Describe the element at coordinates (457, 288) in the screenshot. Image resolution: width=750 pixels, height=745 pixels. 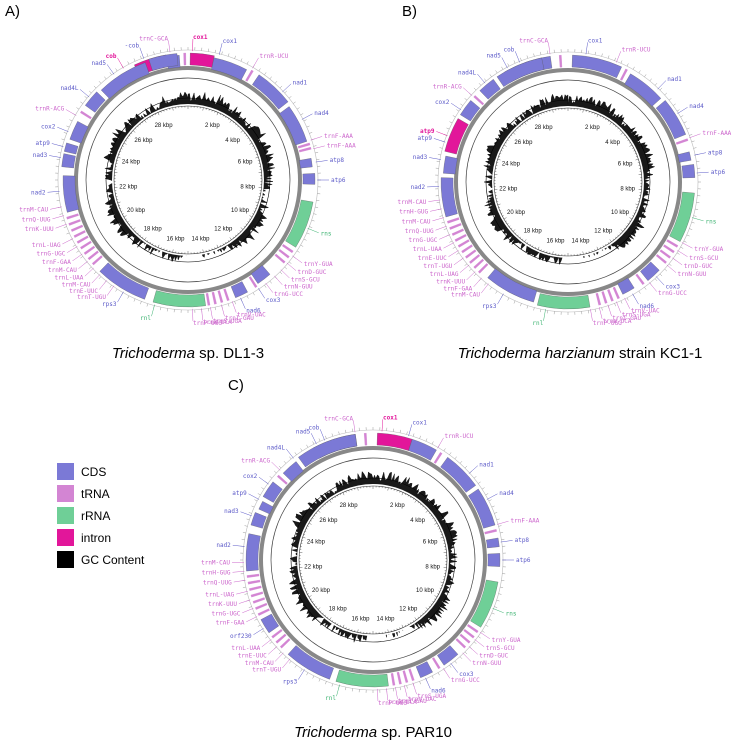
I see `gene-label-trna: trnF-GAA` at that location.